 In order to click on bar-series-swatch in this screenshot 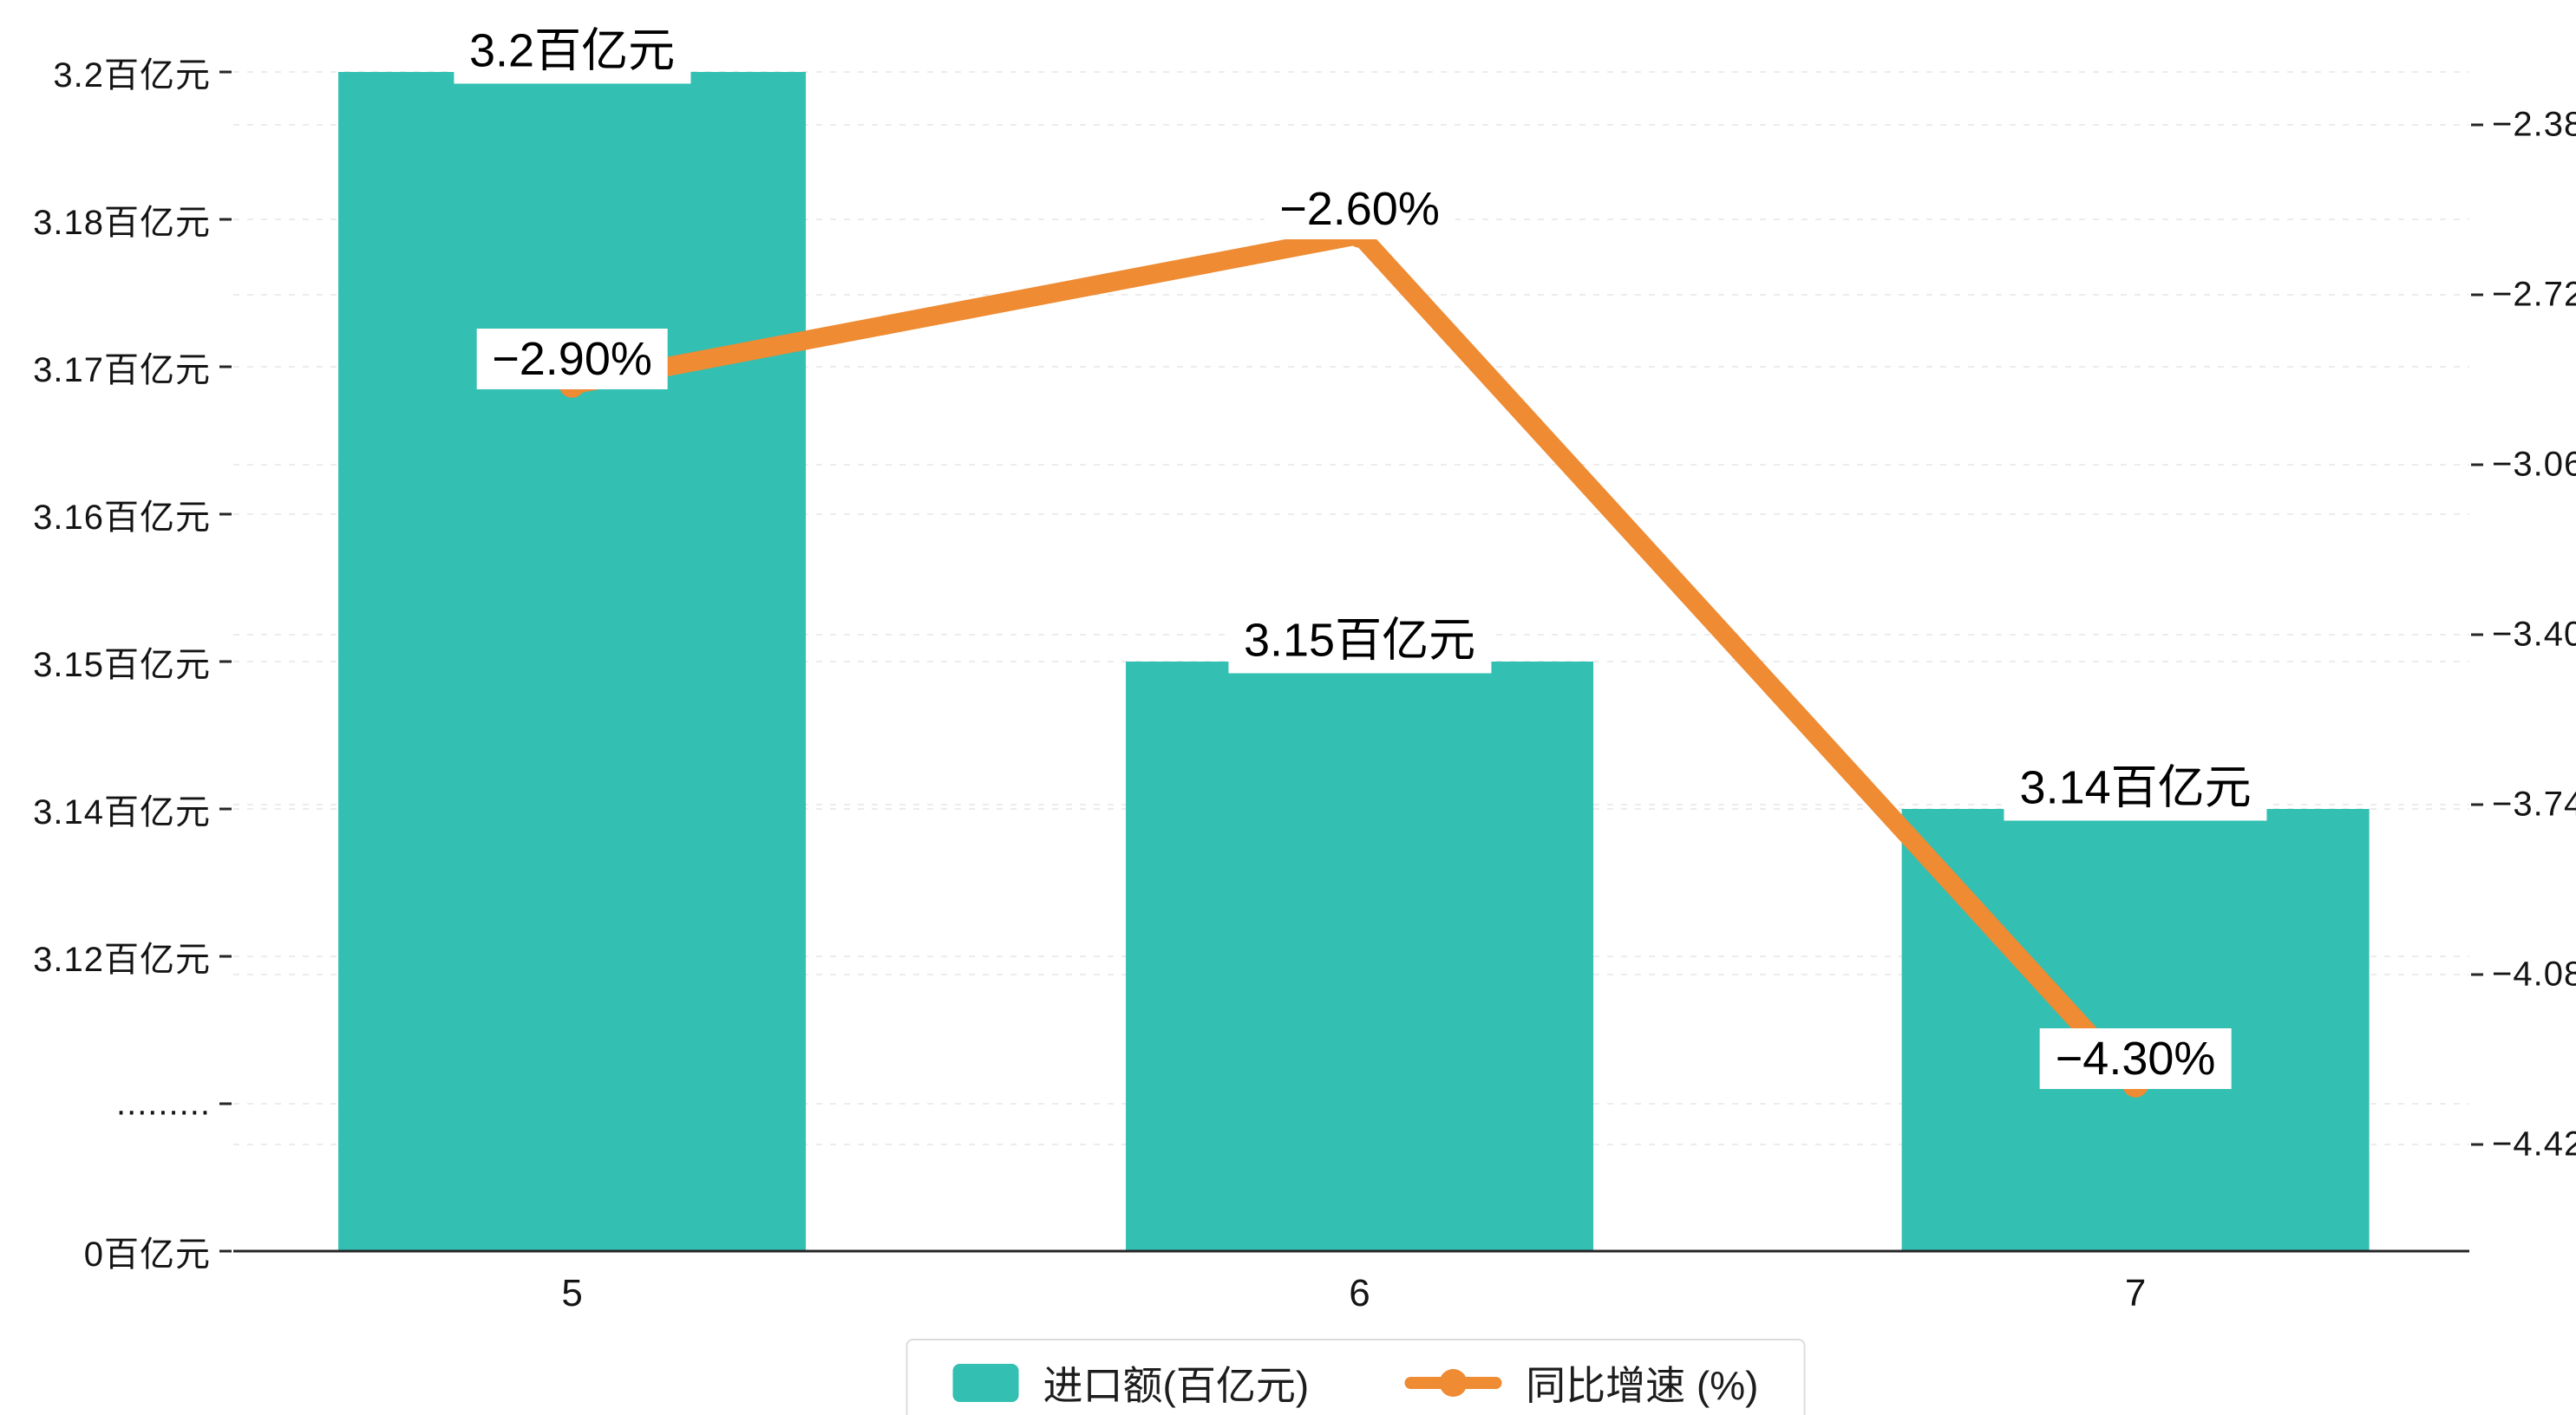, I will do `click(985, 1383)`.